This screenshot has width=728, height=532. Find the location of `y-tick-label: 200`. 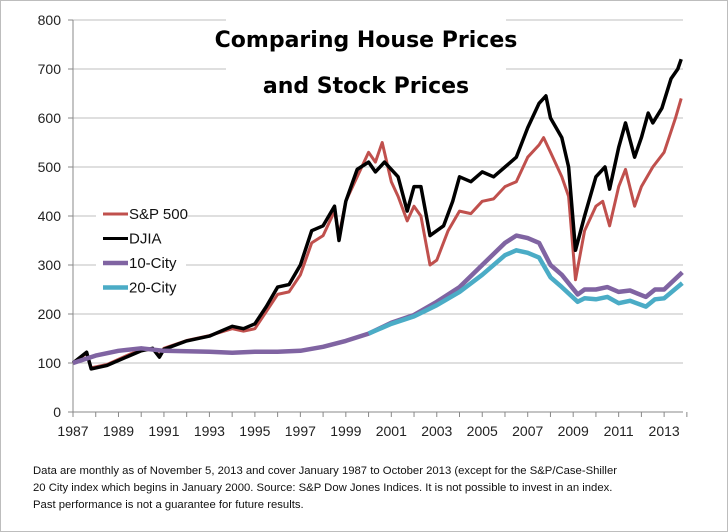

y-tick-label: 200 is located at coordinates (50, 314).